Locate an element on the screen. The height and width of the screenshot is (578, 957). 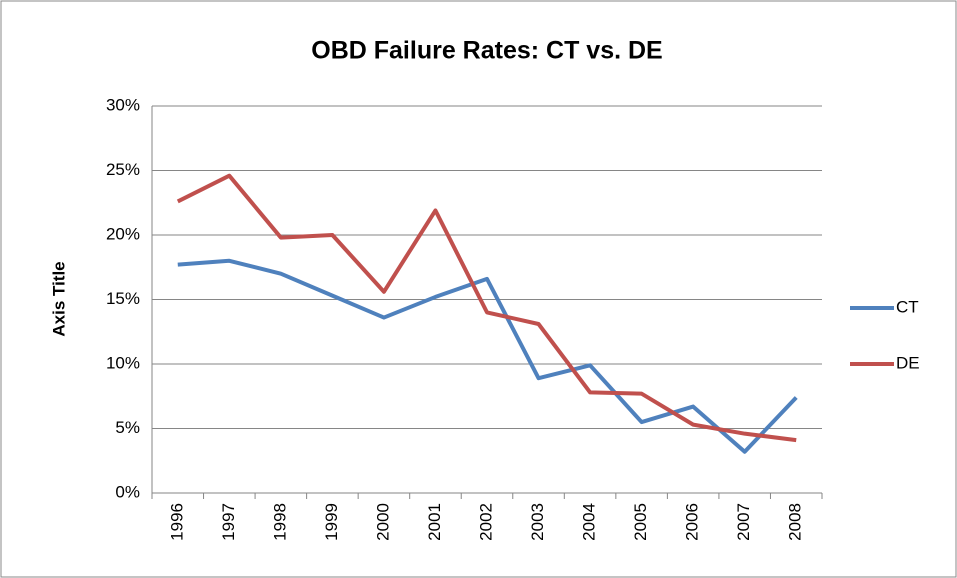
x-tick-label: 2003 is located at coordinates (537, 522).